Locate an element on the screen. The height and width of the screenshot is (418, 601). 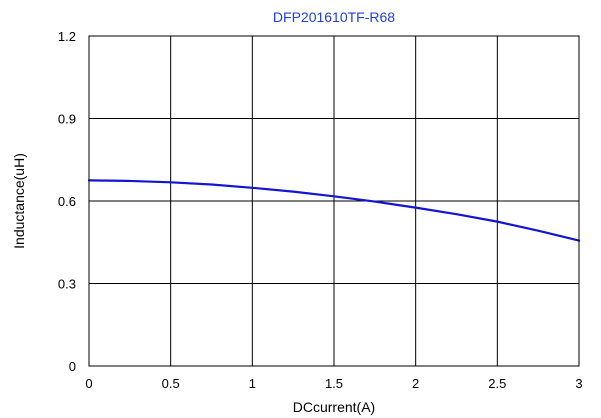
x-tick-label: 3 is located at coordinates (578, 383).